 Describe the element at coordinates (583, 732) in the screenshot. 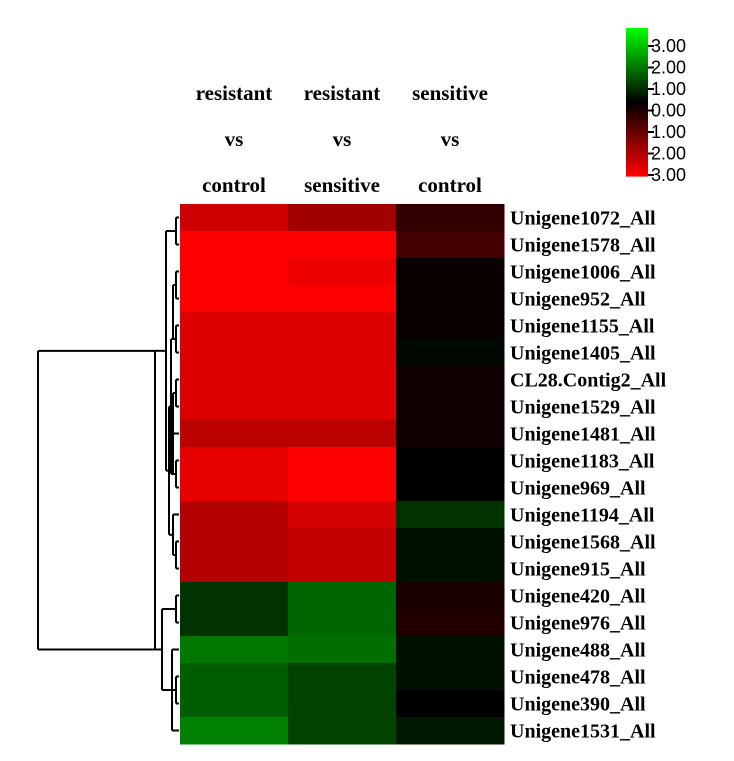

I see `row-label: Unigene1531_All` at that location.